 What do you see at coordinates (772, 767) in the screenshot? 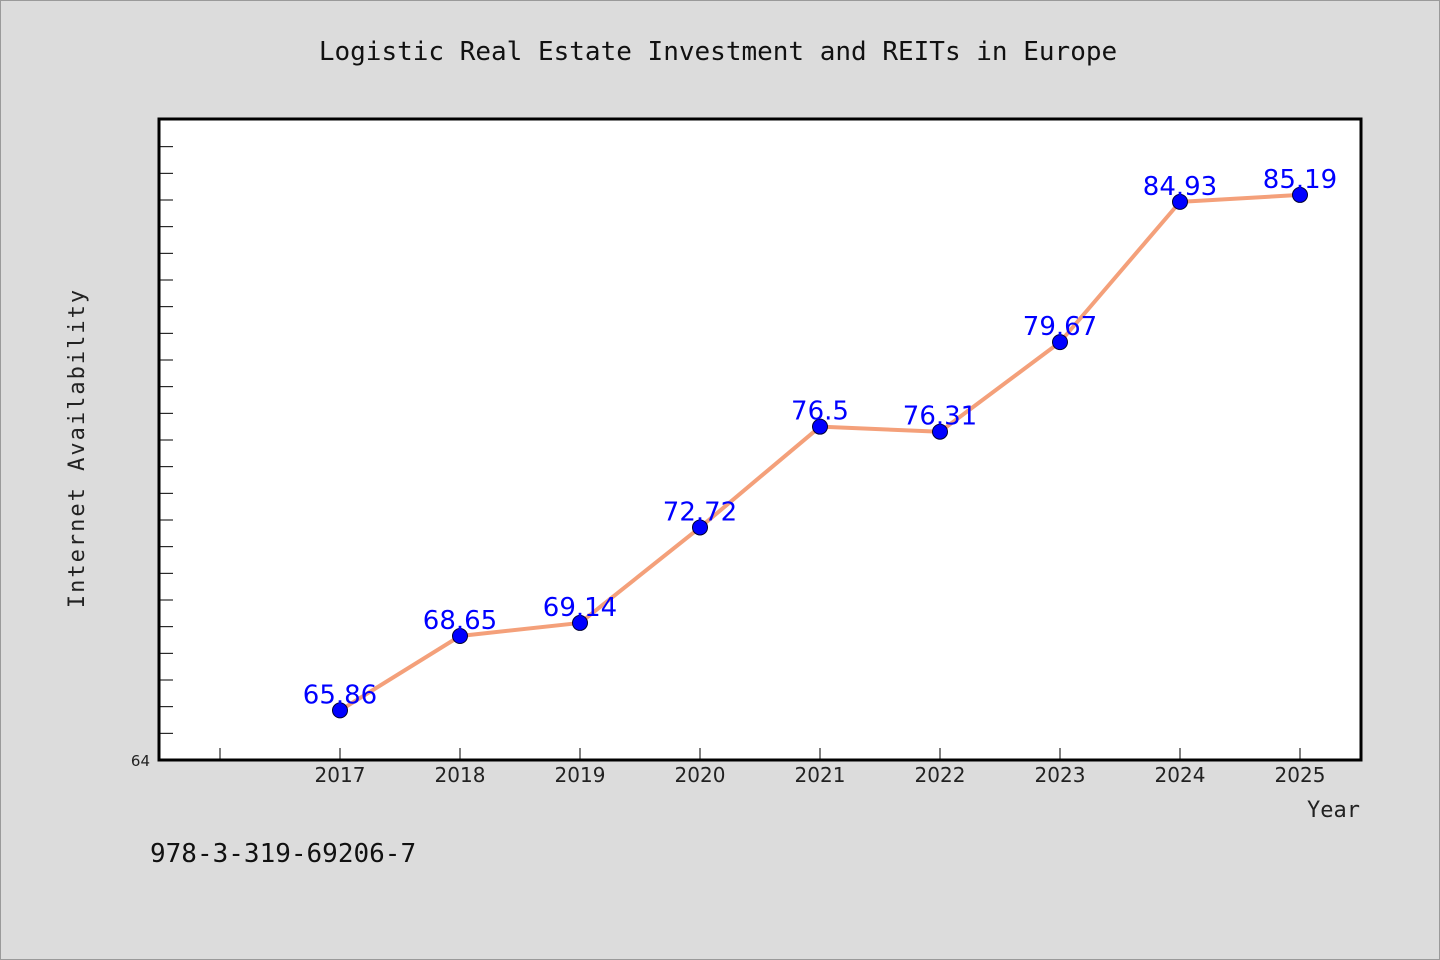
I see `x-axis-ticks: 2017 2018 2019 2020 2021 2022 2023 2024 2025` at bounding box center [772, 767].